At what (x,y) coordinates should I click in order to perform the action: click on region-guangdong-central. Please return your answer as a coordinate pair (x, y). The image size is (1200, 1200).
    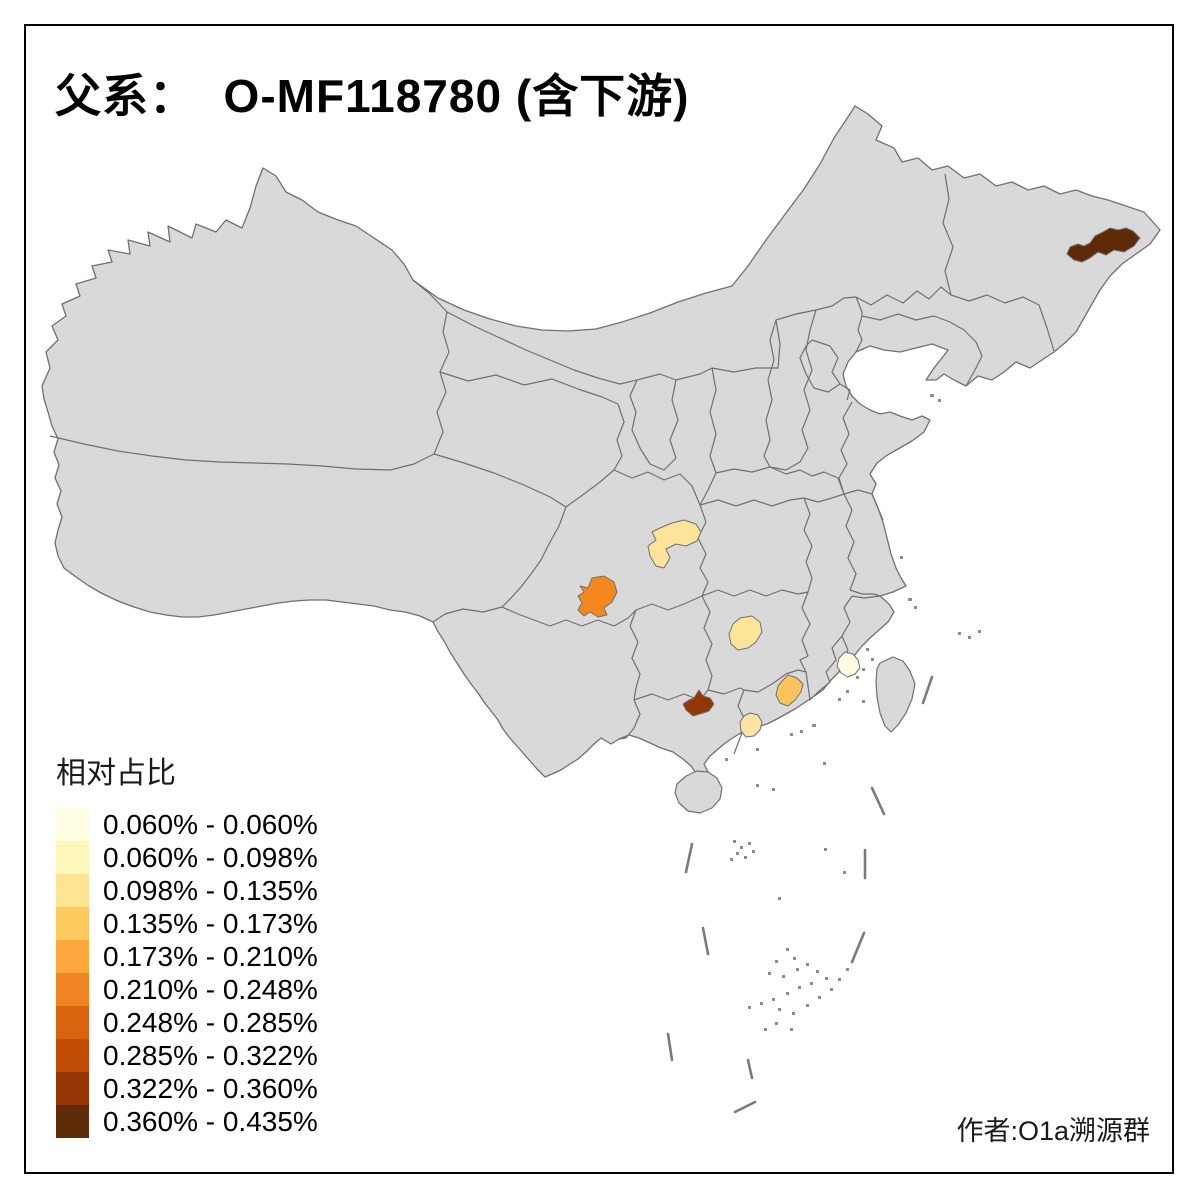
    Looking at the image, I should click on (789, 690).